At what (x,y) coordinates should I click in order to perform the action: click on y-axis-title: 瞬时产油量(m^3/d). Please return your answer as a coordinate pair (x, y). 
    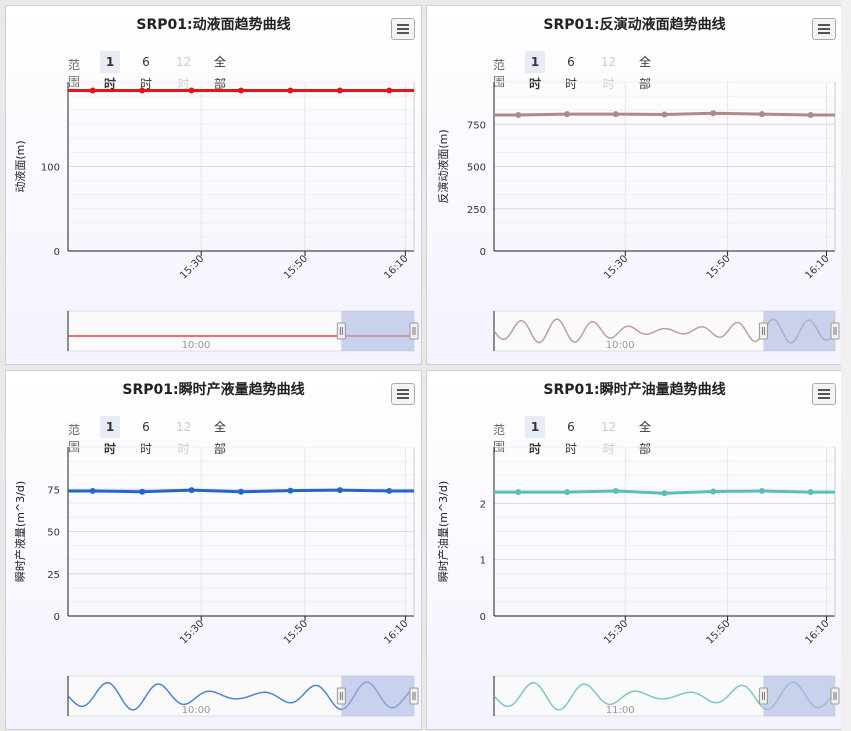
    Looking at the image, I should click on (443, 531).